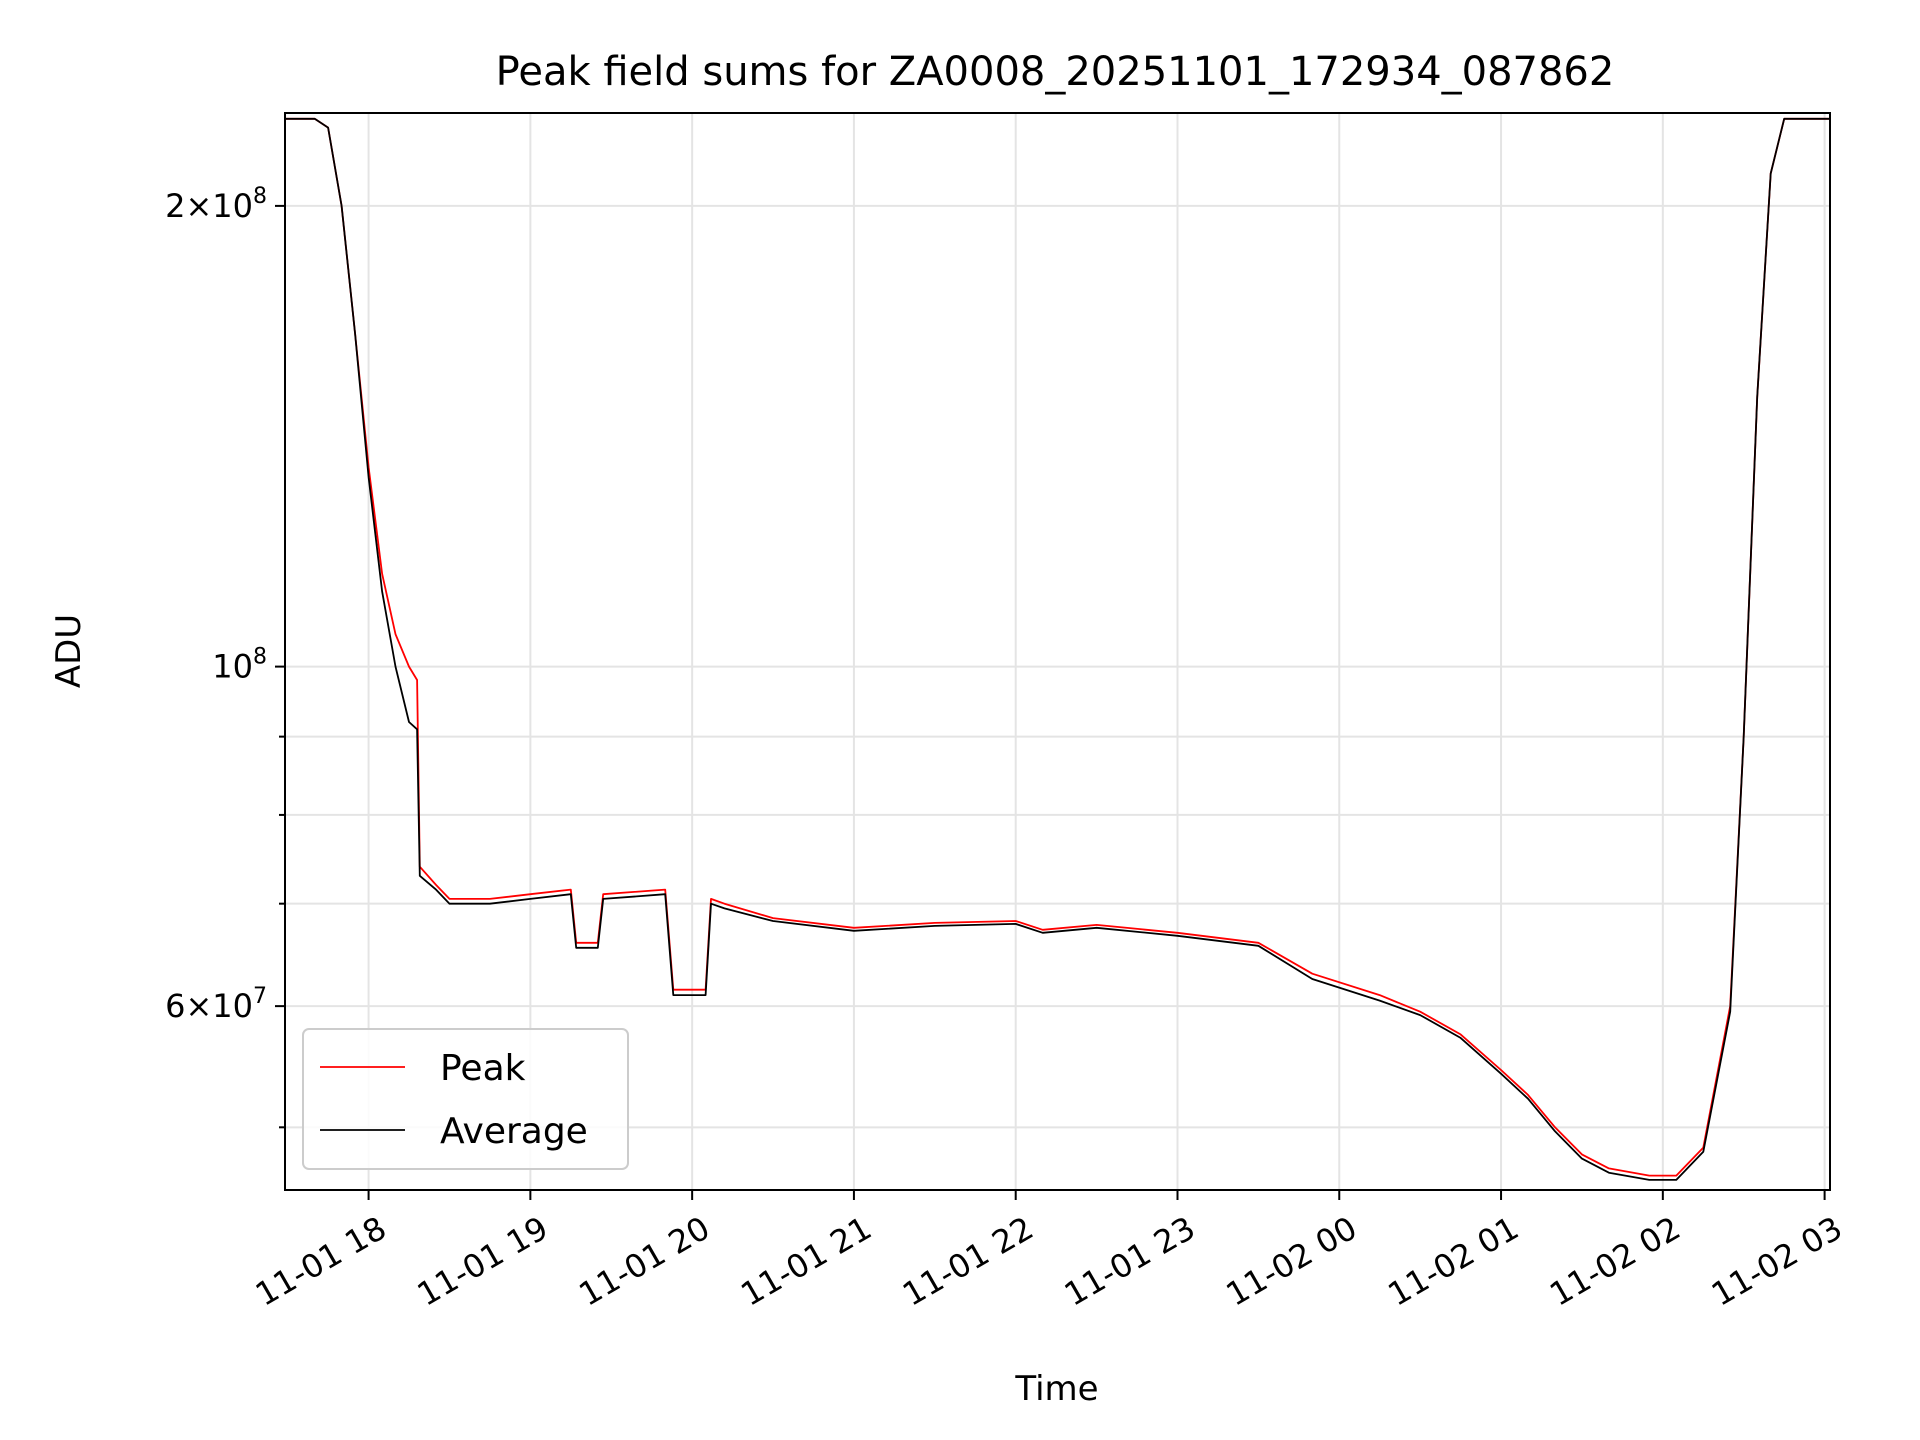  I want to click on y-tick-label-exponent: 7, so click(260, 996).